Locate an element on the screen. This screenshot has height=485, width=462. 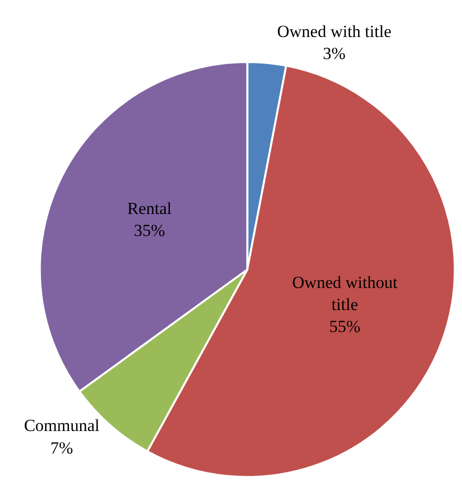
data-label: 35% is located at coordinates (149, 230).